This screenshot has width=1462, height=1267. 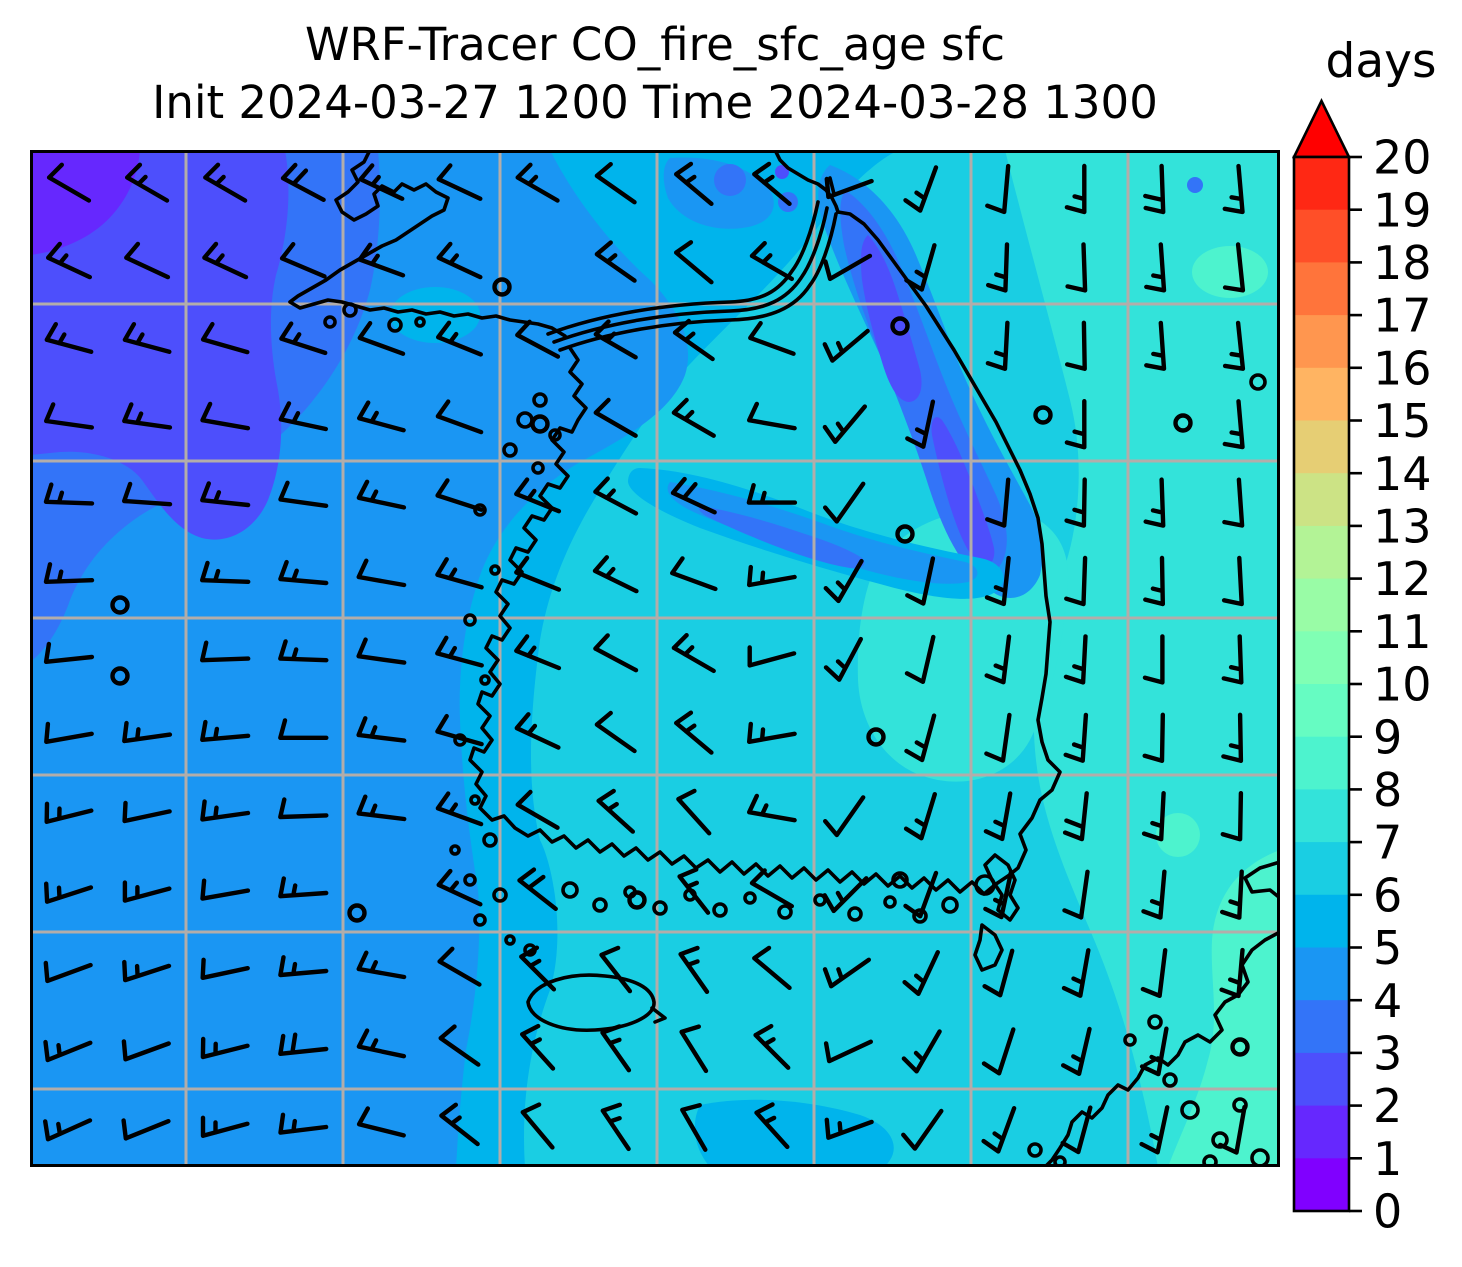 What do you see at coordinates (1387, 737) in the screenshot?
I see `colorbar-tick-label: 9` at bounding box center [1387, 737].